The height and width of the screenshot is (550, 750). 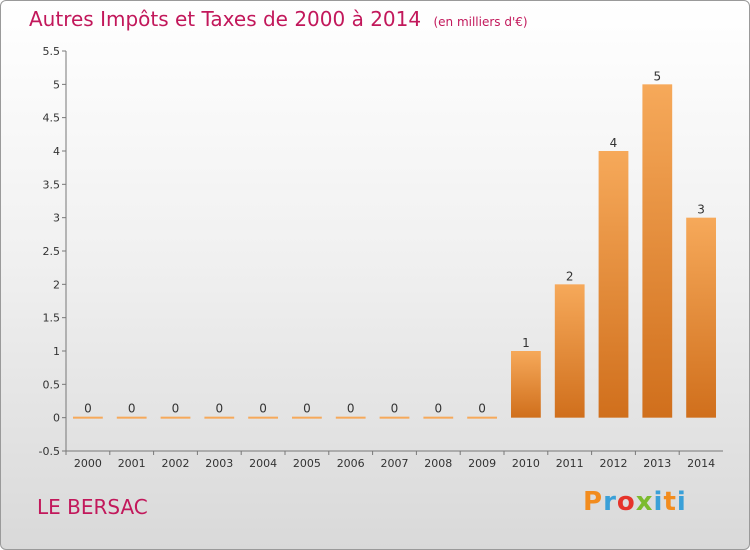 What do you see at coordinates (307, 463) in the screenshot?
I see `x-tick-label: 2005` at bounding box center [307, 463].